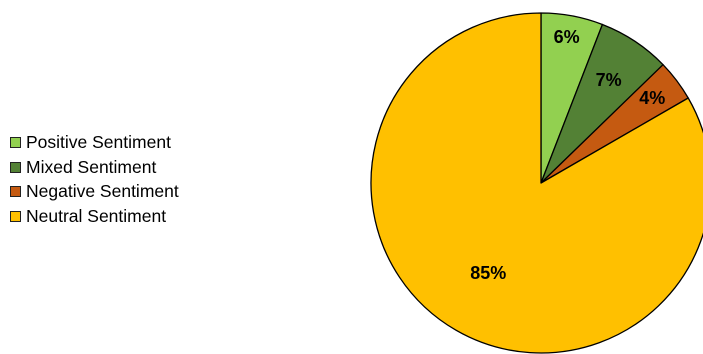  Describe the element at coordinates (488, 273) in the screenshot. I see `data-label-neutral: 85%` at that location.